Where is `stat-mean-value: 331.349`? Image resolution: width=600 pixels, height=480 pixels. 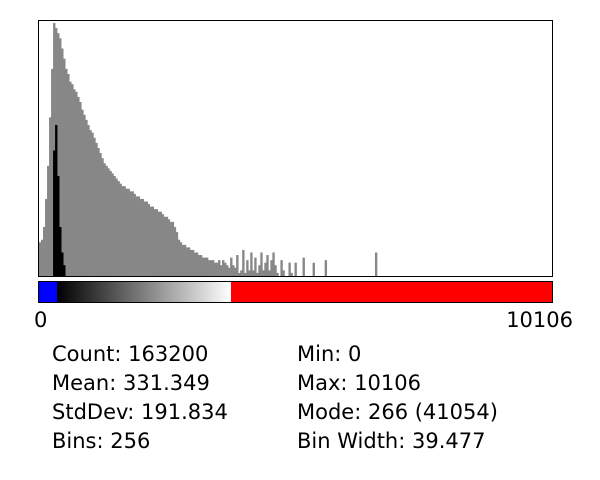 stat-mean-value: 331.349 is located at coordinates (166, 383).